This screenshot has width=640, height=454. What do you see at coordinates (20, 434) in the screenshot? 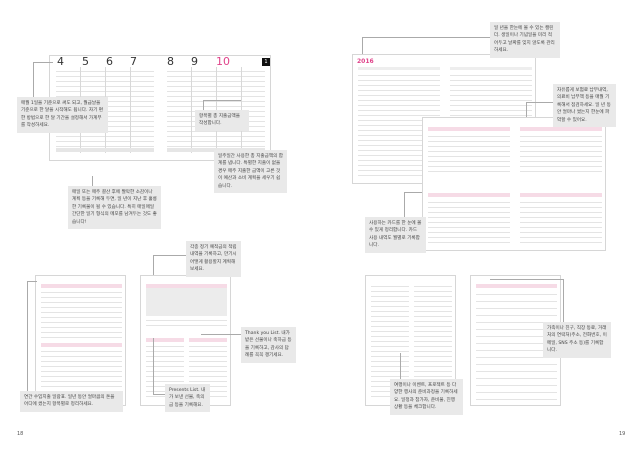
I see `page-number-left: 18` at bounding box center [20, 434].